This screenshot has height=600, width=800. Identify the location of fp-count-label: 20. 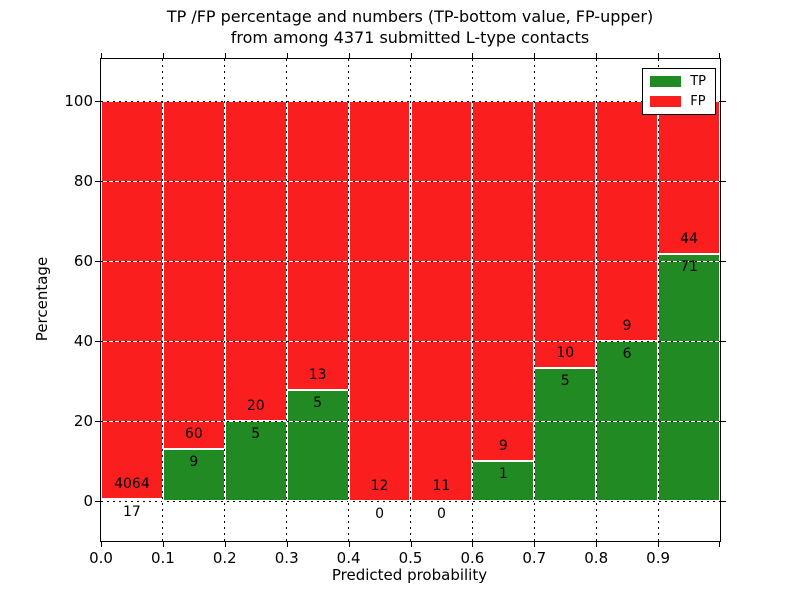
(255, 406).